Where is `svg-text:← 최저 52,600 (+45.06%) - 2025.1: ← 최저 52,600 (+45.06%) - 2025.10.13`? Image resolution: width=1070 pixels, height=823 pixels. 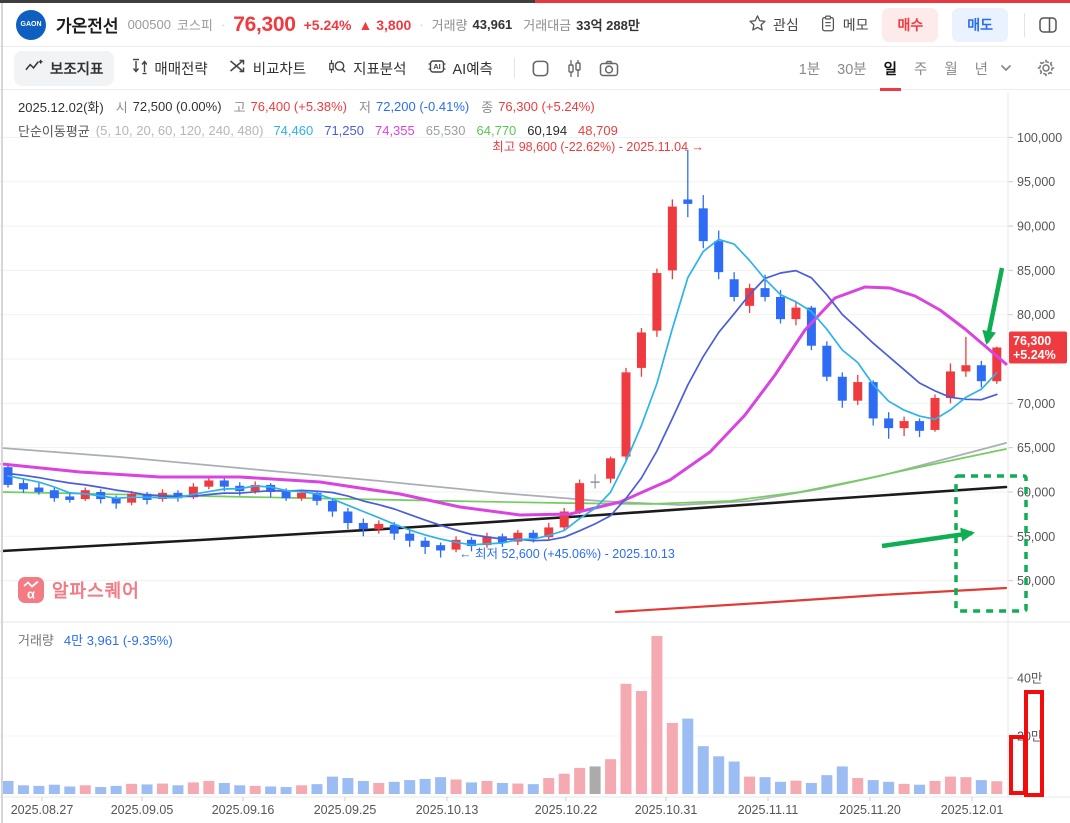
svg-text:← 최저 52,600 (+45.06%) - 2025.1: ← 최저 52,600 (+45.06%) - 2025.10.13 is located at coordinates (567, 554).